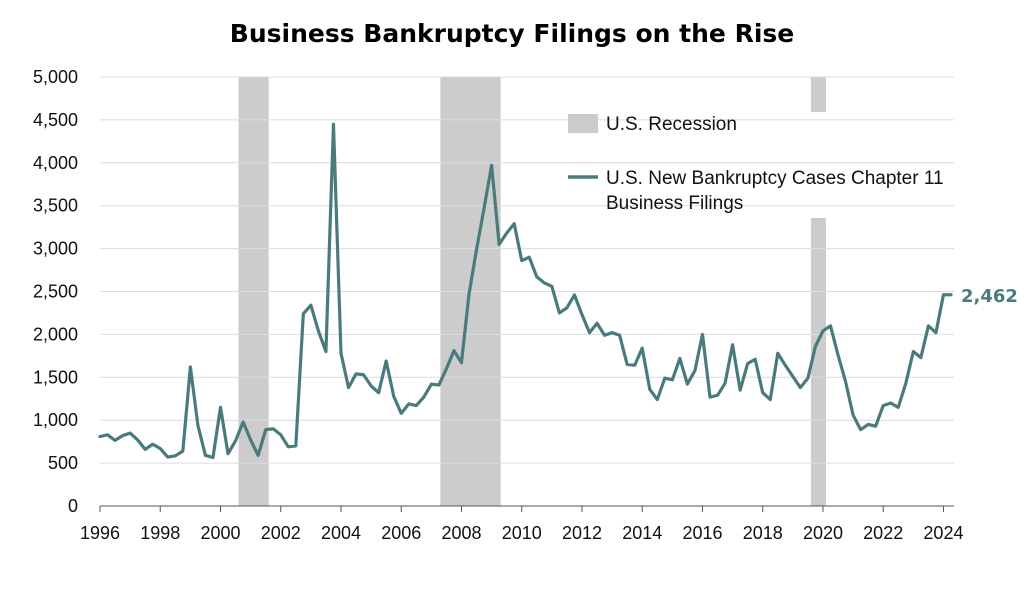 The width and height of the screenshot is (1024, 589). I want to click on legend-label-series-line: Business Filings, so click(674, 203).